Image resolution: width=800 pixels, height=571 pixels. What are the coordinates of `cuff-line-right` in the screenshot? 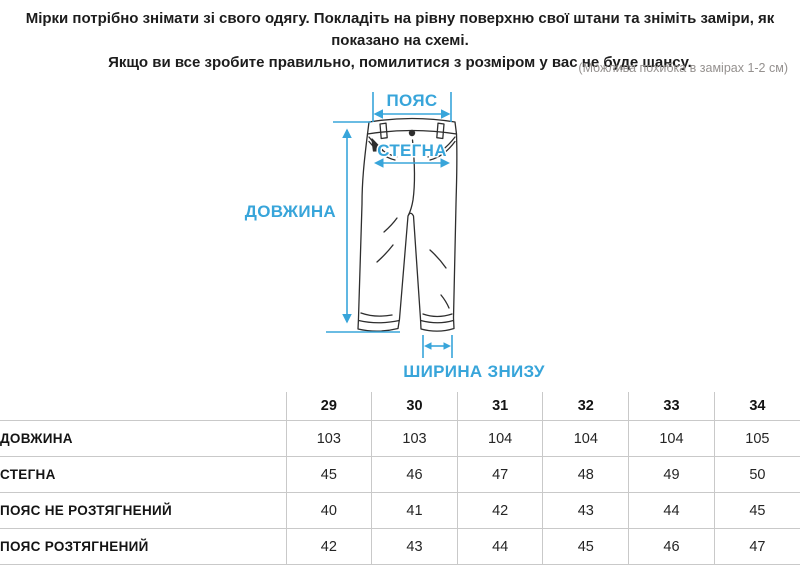 It's located at (437, 321).